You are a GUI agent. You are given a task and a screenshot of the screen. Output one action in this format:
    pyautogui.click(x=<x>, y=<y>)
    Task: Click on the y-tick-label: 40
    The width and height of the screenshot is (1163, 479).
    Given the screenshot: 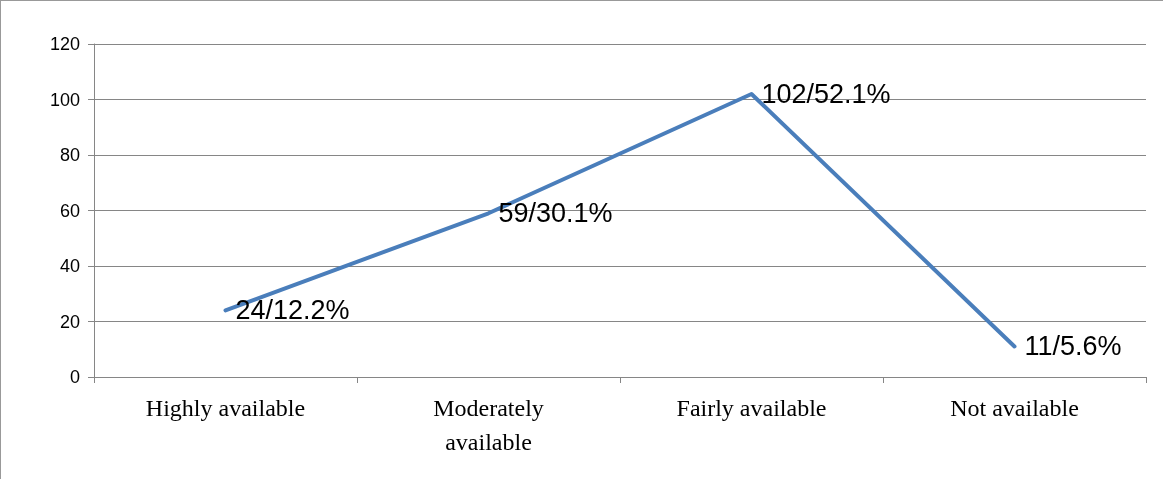 What is the action you would take?
    pyautogui.click(x=69, y=266)
    